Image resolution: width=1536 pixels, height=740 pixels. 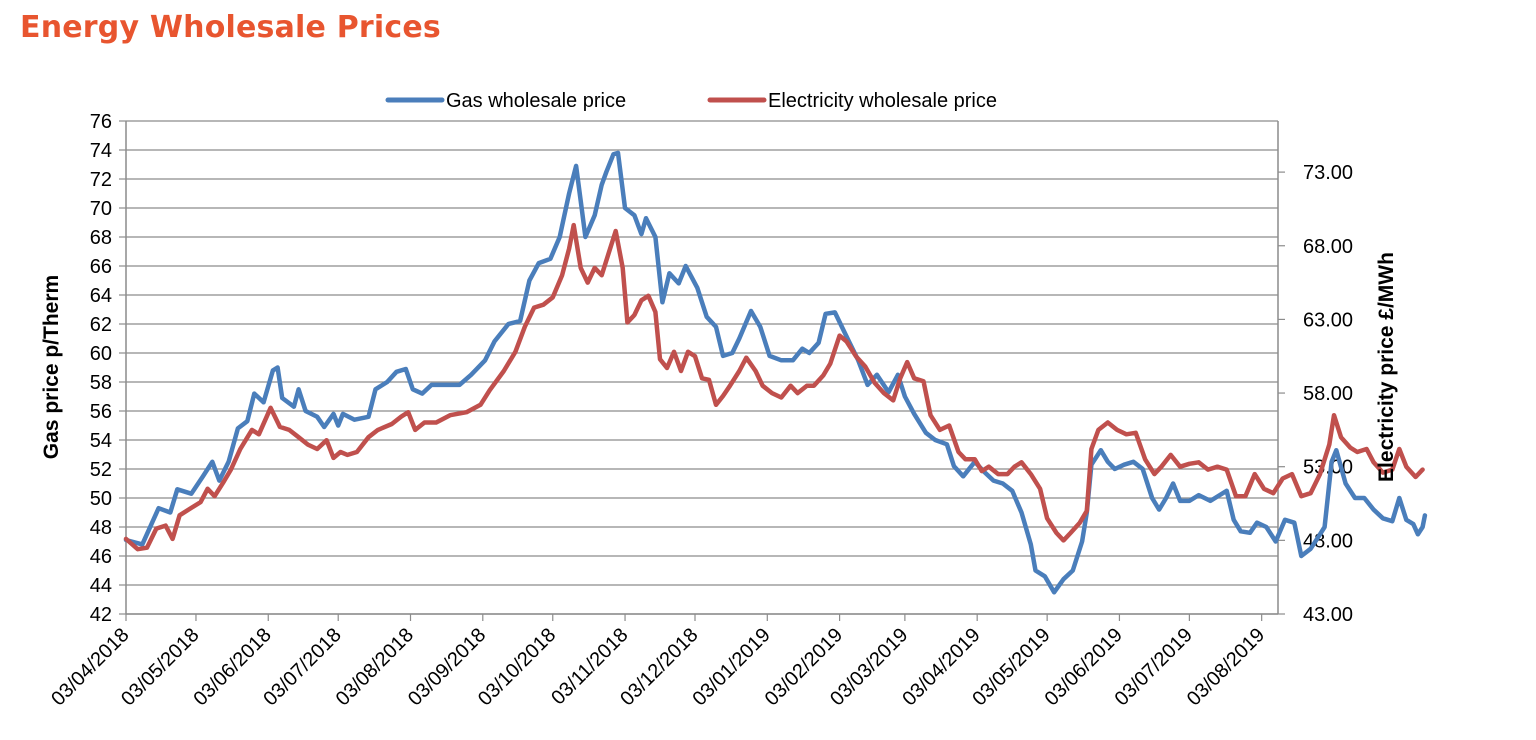 What do you see at coordinates (101, 325) in the screenshot?
I see `left-tick-label: 62` at bounding box center [101, 325].